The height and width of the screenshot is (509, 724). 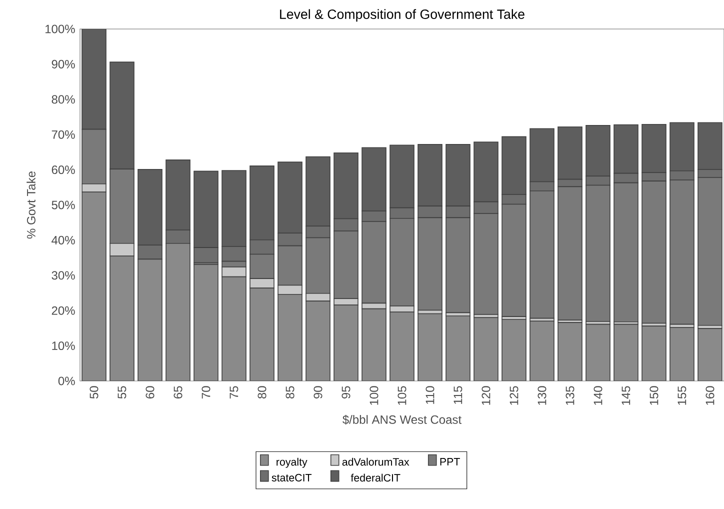 What do you see at coordinates (450, 462) in the screenshot?
I see `legend-label: PPT` at bounding box center [450, 462].